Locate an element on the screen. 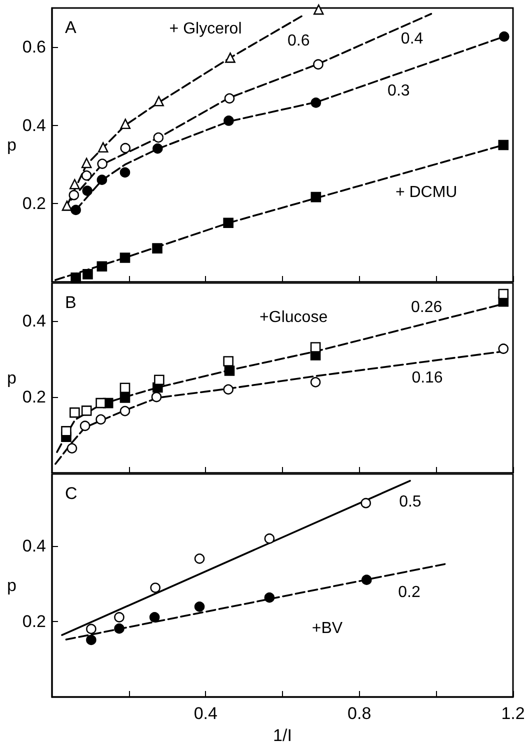 This screenshot has width=532, height=749. x-tick-label: 0.4 is located at coordinates (206, 713).